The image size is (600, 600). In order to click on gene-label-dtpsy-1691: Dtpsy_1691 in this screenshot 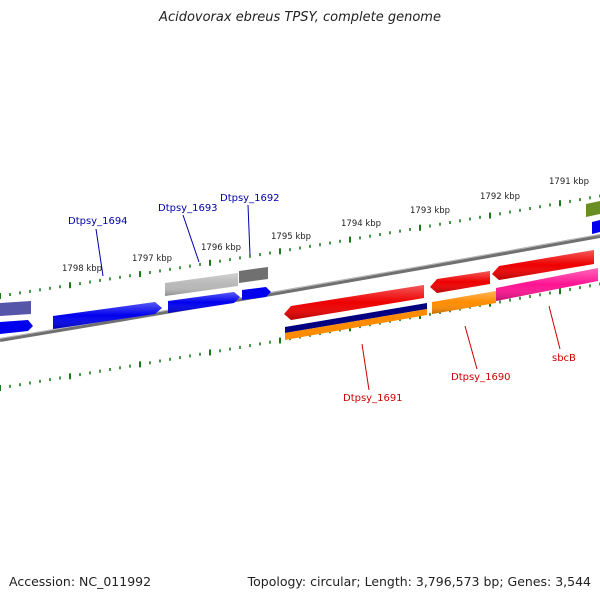, I will do `click(373, 398)`.